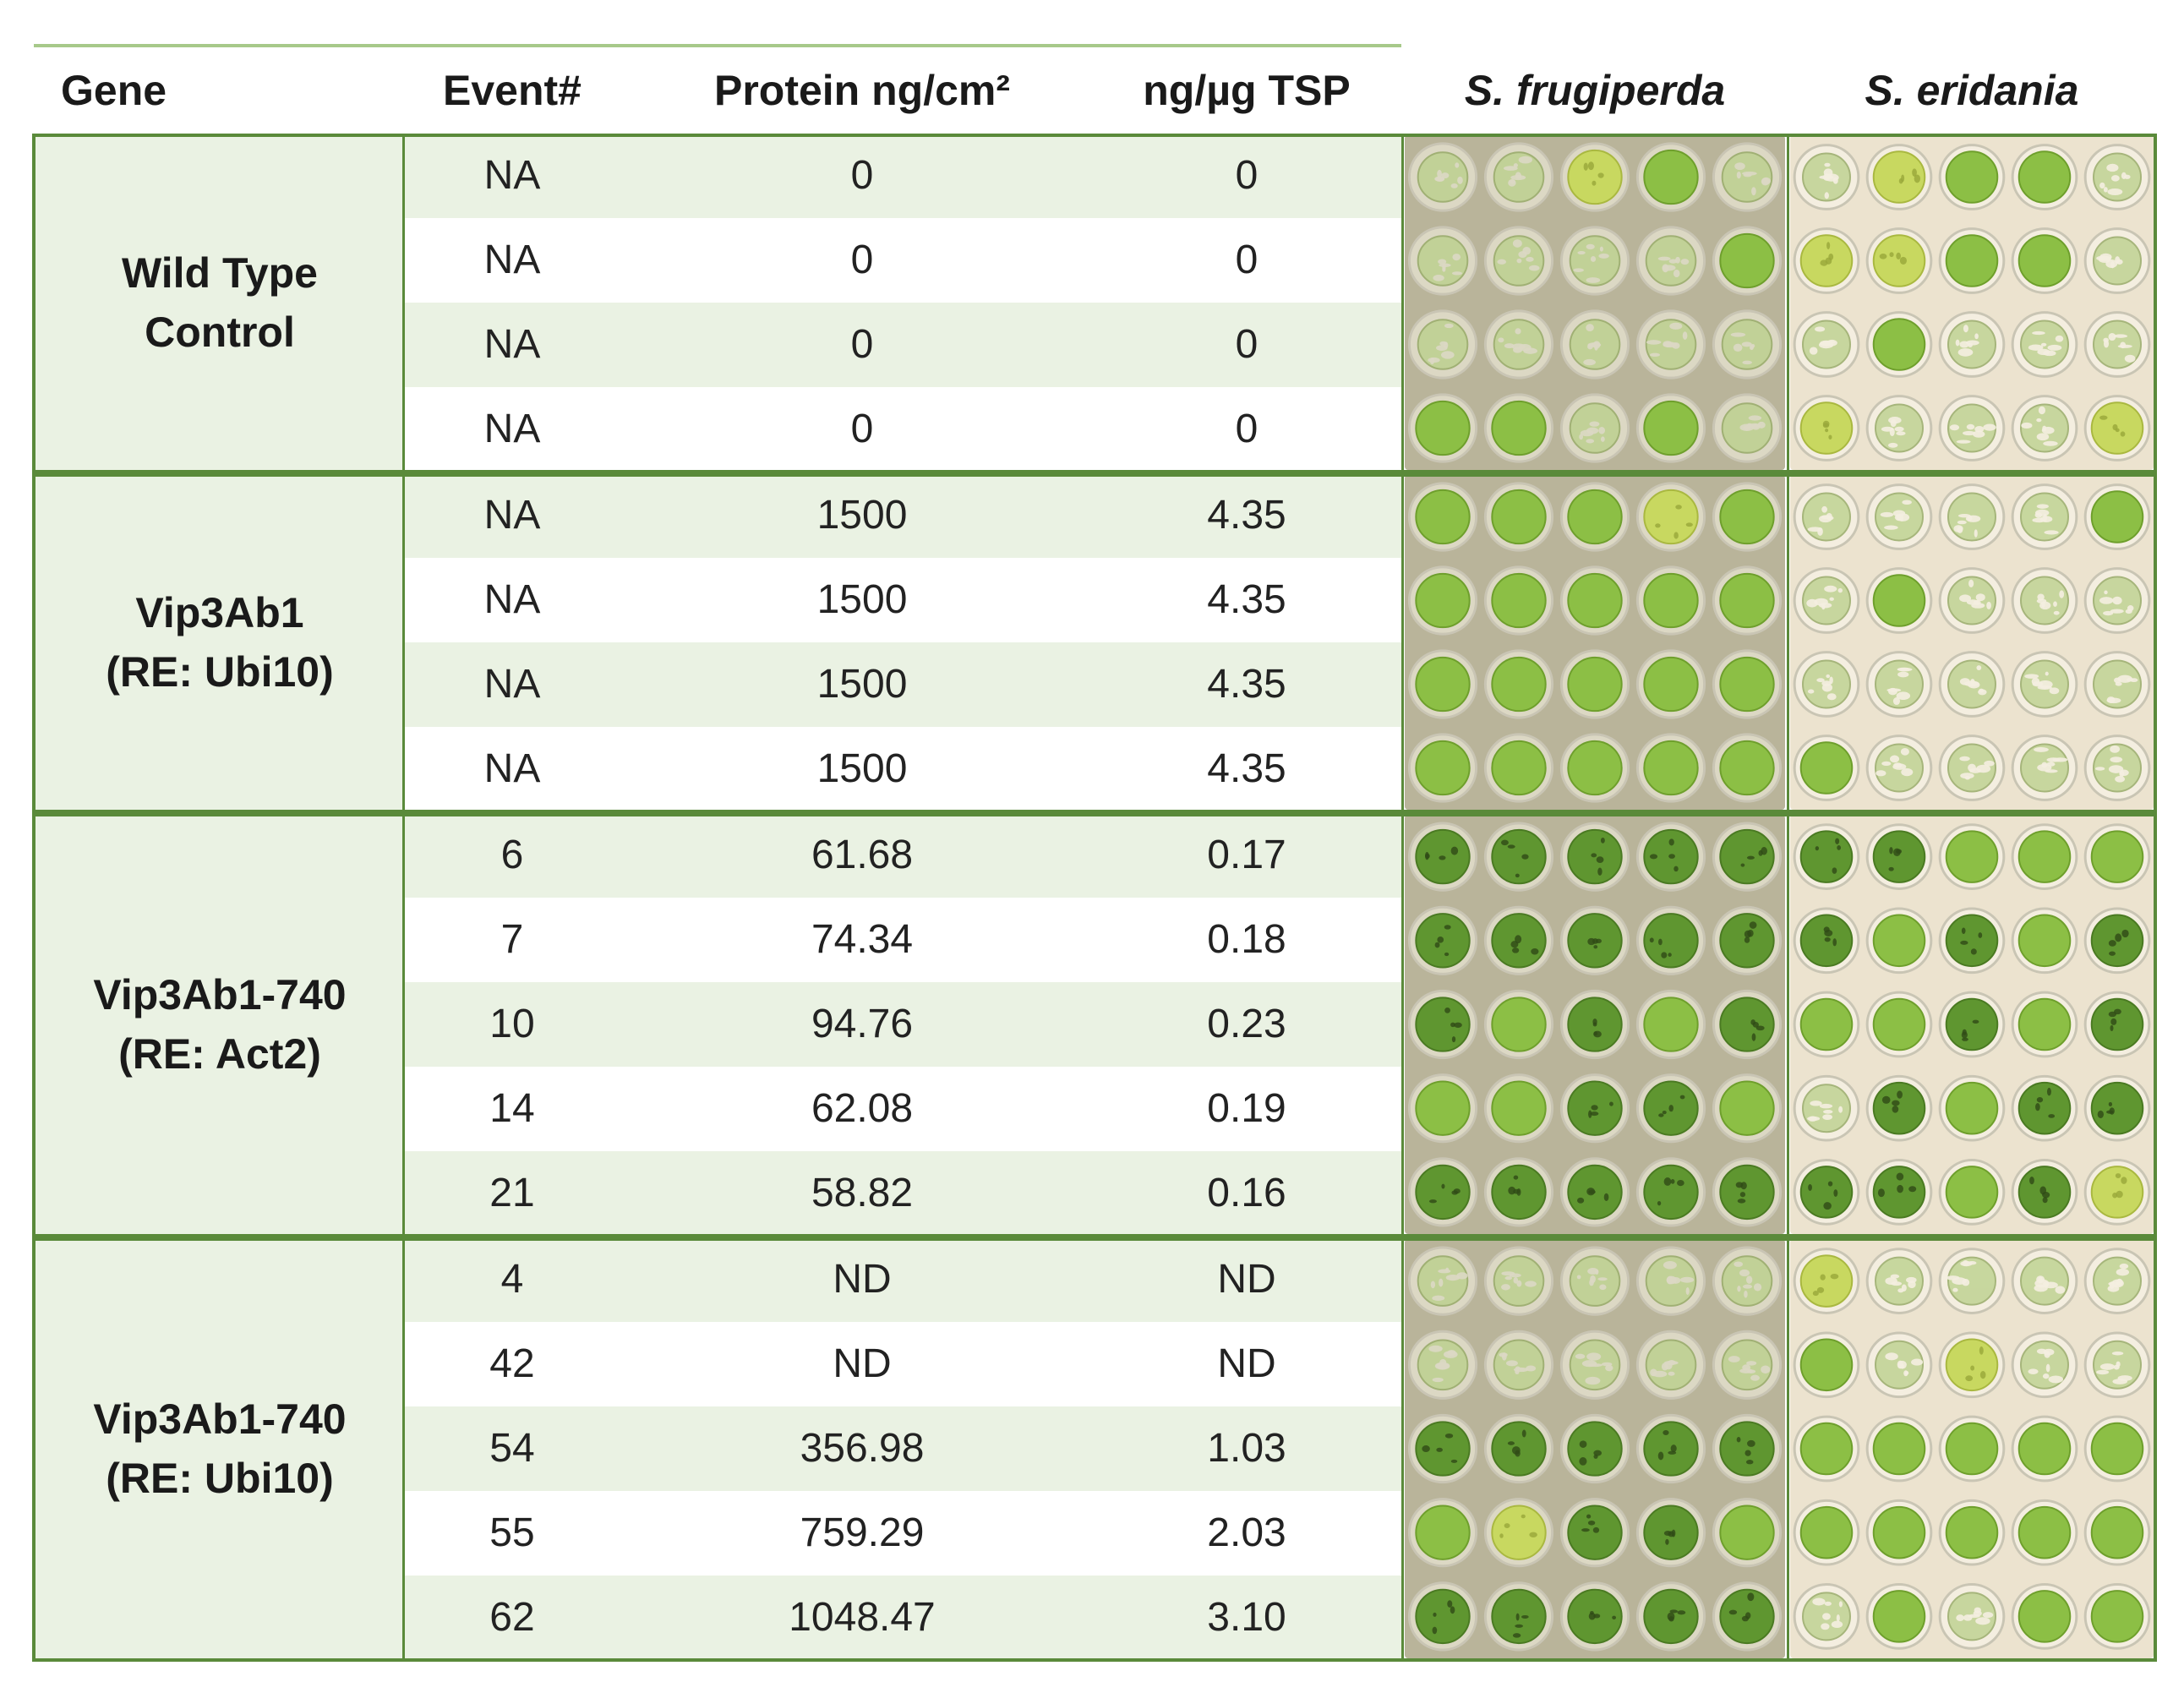 Image resolution: width=2184 pixels, height=1682 pixels. Describe the element at coordinates (220, 302) in the screenshot. I see `gene-label: Wild Type Control` at that location.